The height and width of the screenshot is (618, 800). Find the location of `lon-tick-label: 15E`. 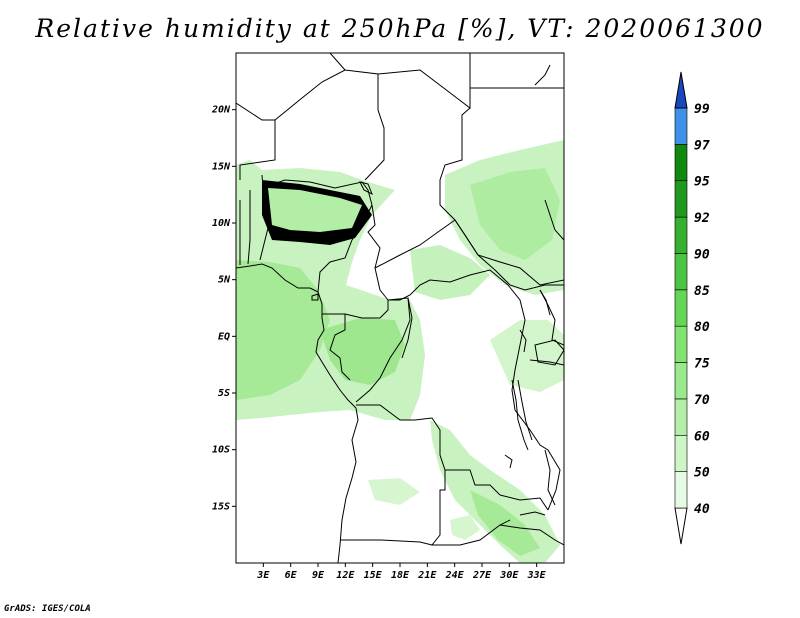

lon-tick-label: 15E is located at coordinates (373, 575).